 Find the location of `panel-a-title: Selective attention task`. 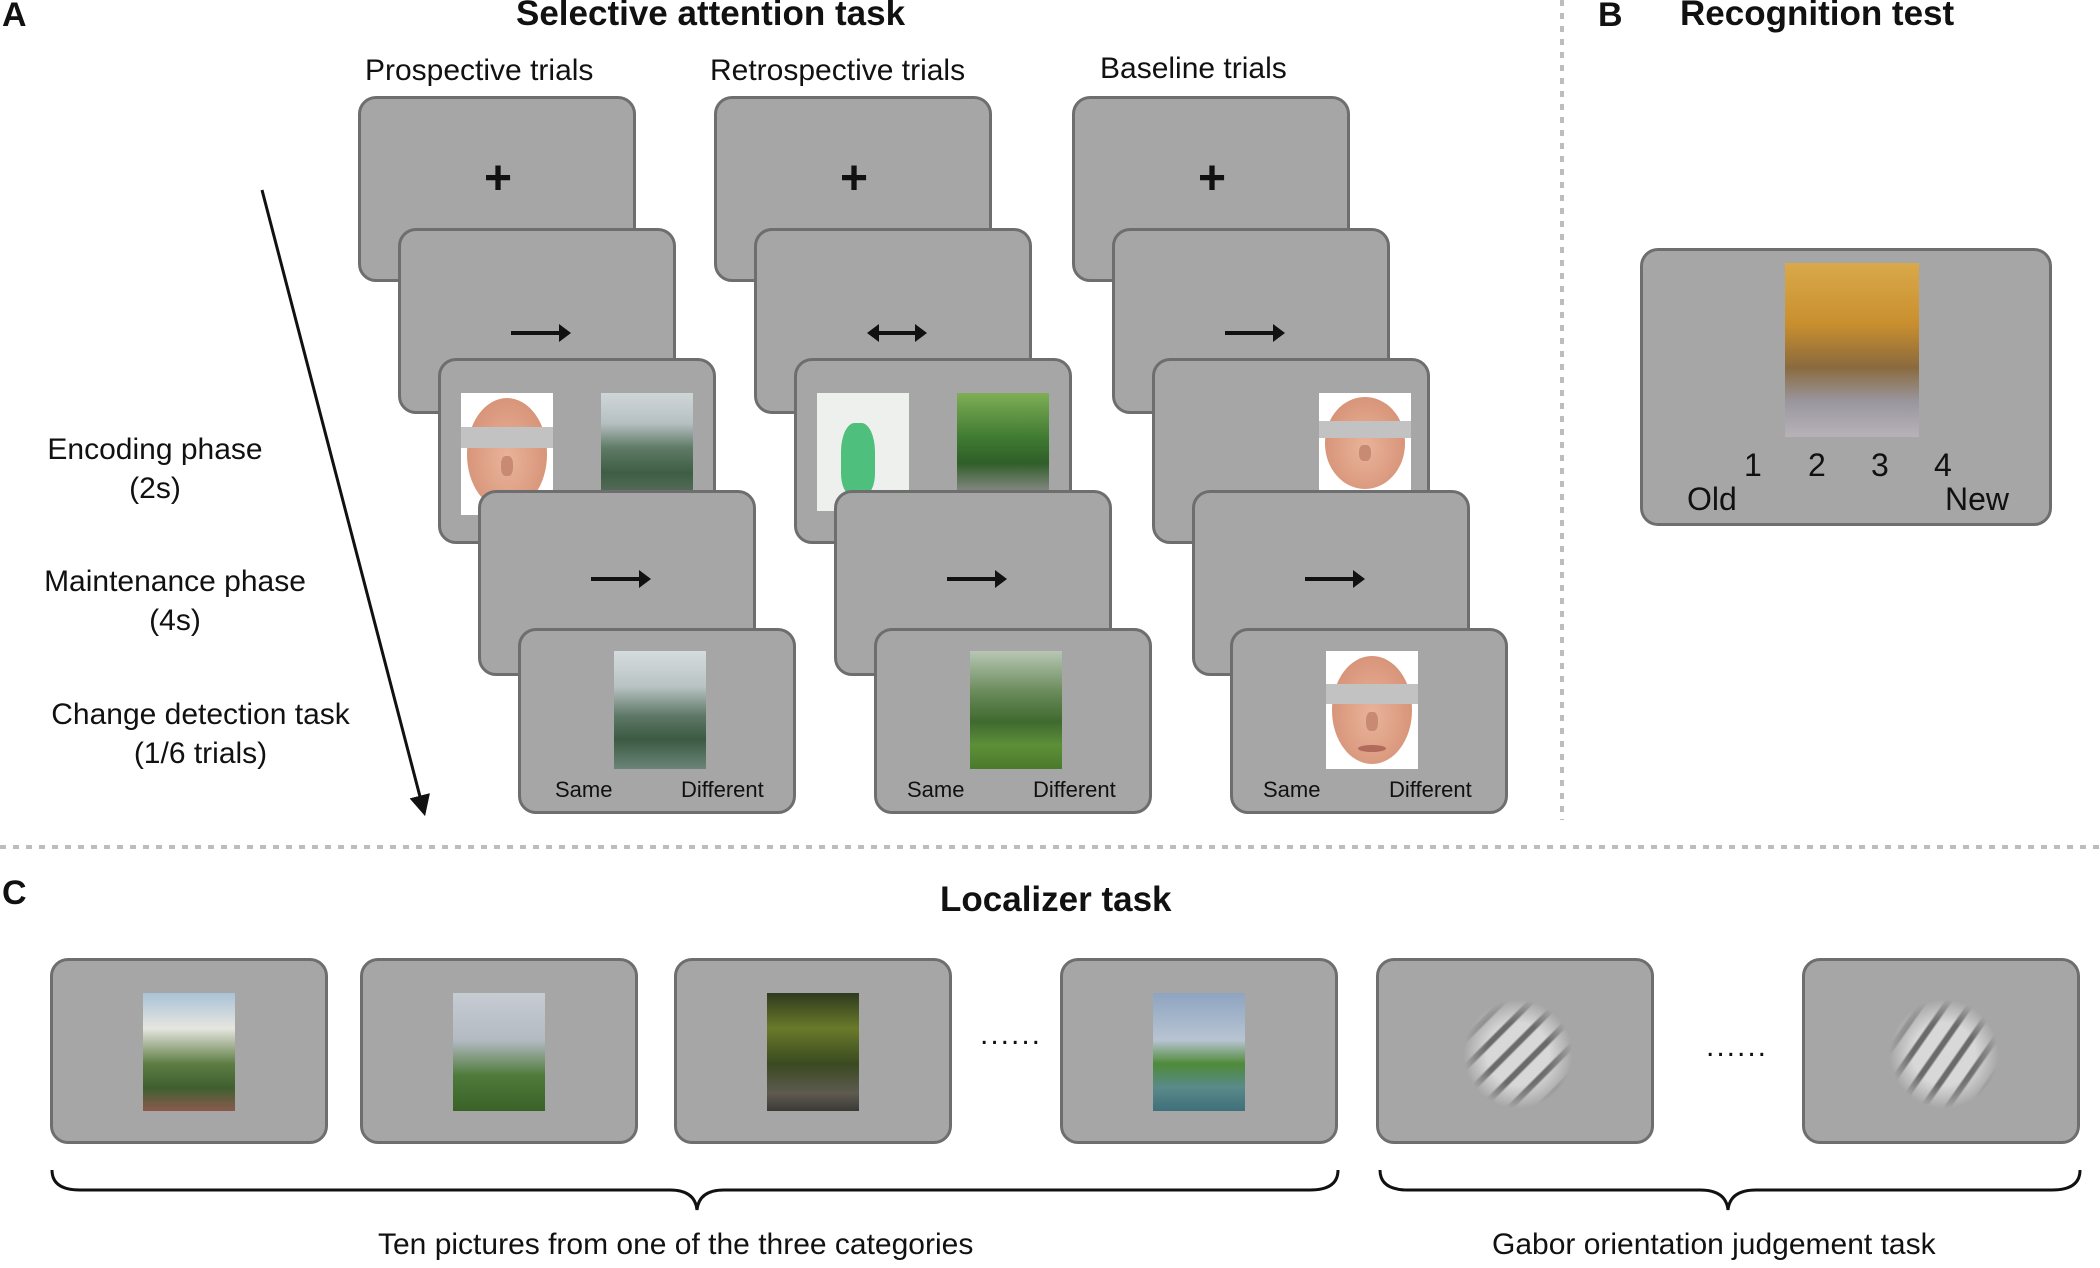

panel-a-title: Selective attention task is located at coordinates (711, 16).